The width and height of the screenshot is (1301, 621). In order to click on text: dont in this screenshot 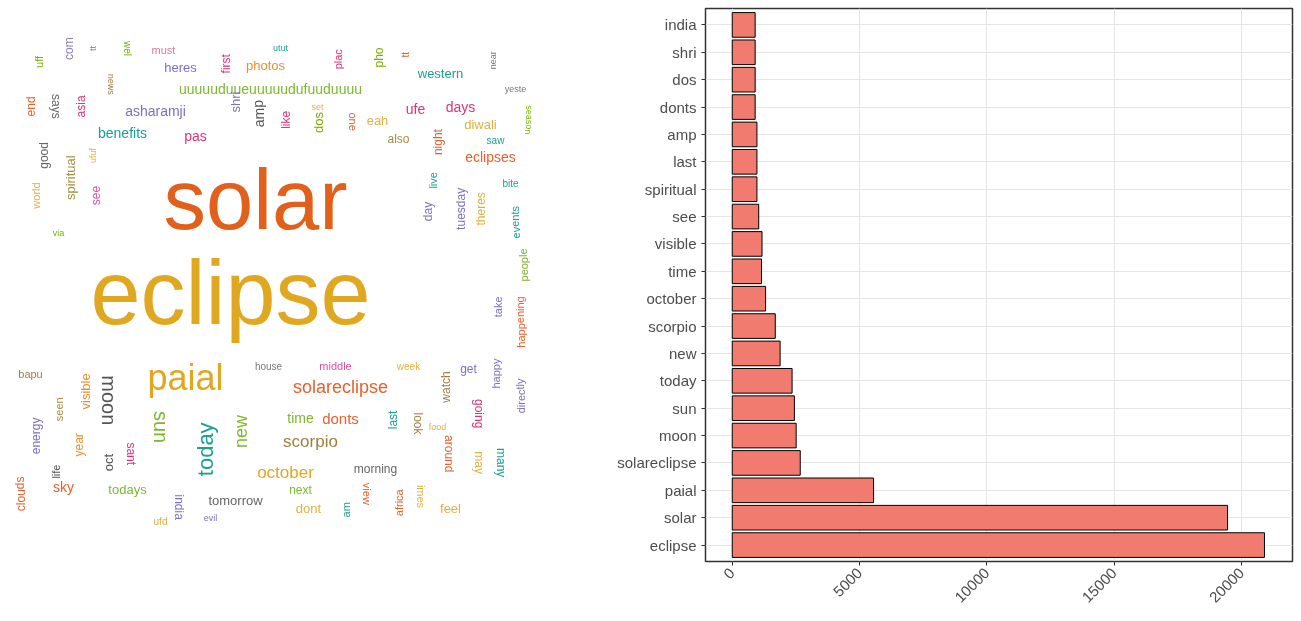, I will do `click(308, 508)`.